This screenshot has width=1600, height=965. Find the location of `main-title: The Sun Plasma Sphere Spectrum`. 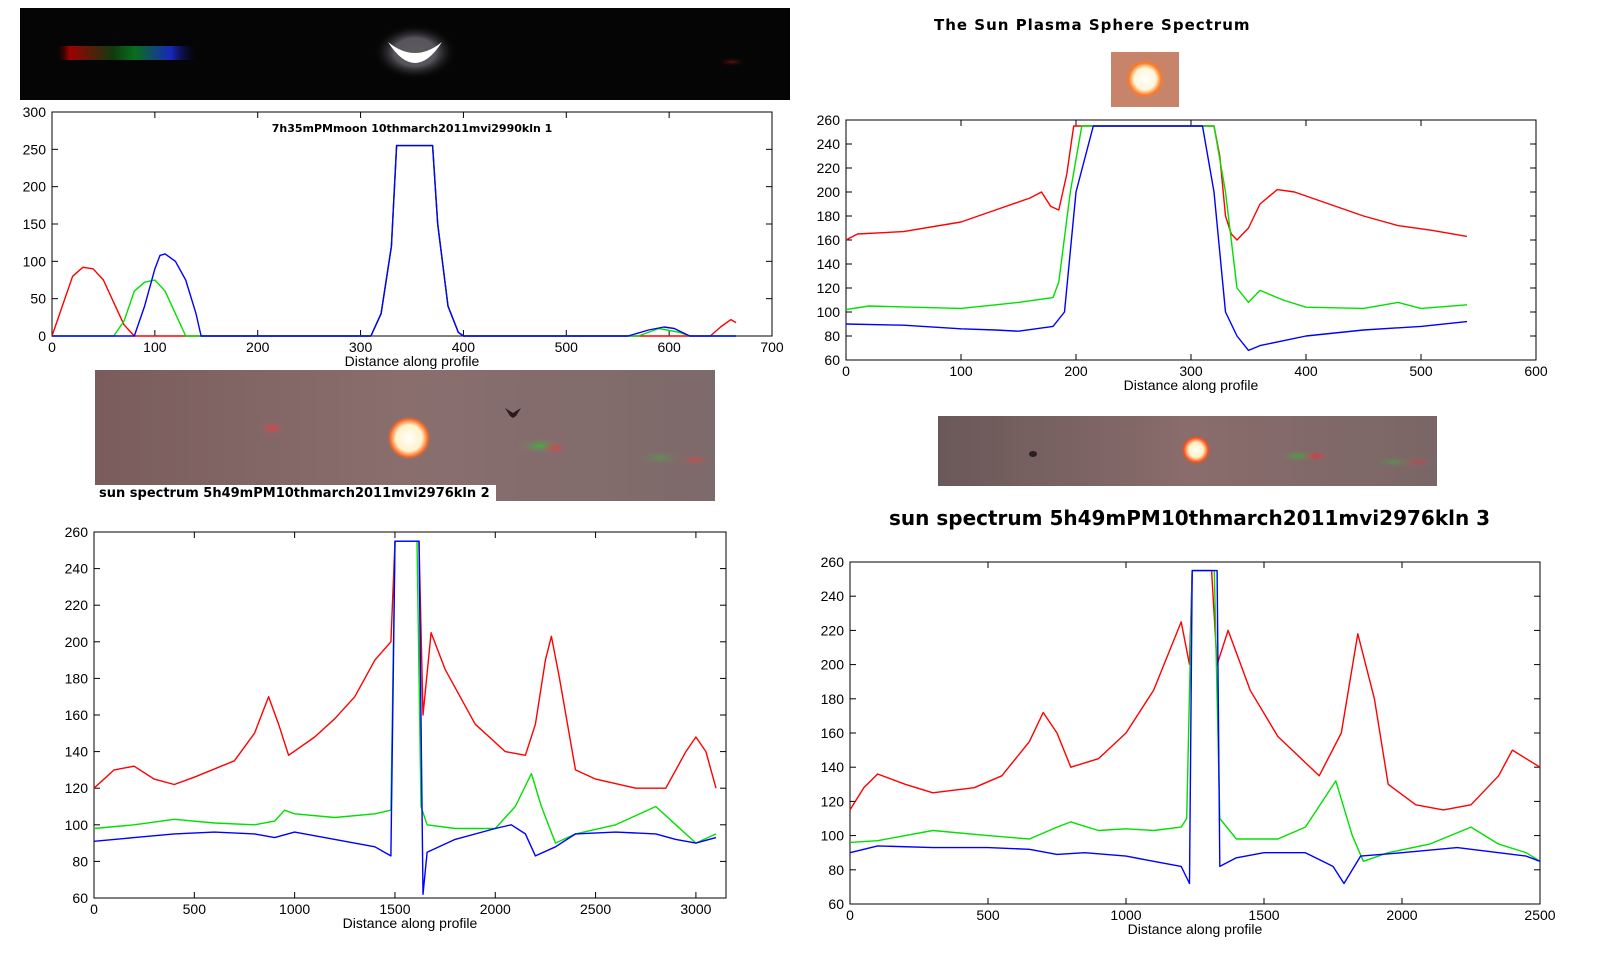

main-title: The Sun Plasma Sphere Spectrum is located at coordinates (1092, 25).